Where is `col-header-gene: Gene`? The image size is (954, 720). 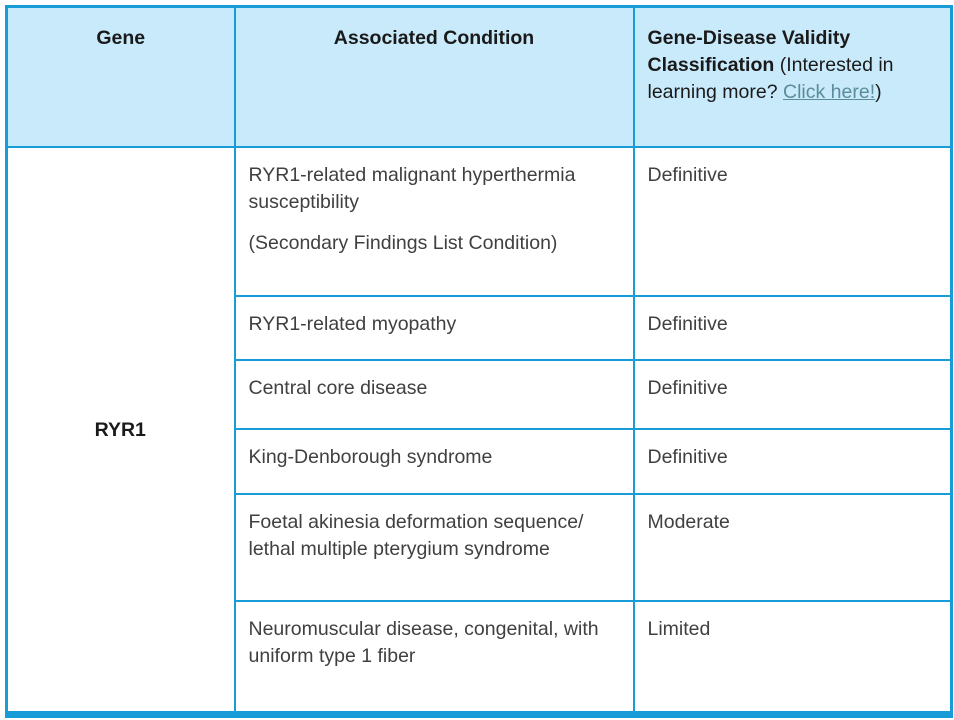
col-header-gene: Gene is located at coordinates (120, 76).